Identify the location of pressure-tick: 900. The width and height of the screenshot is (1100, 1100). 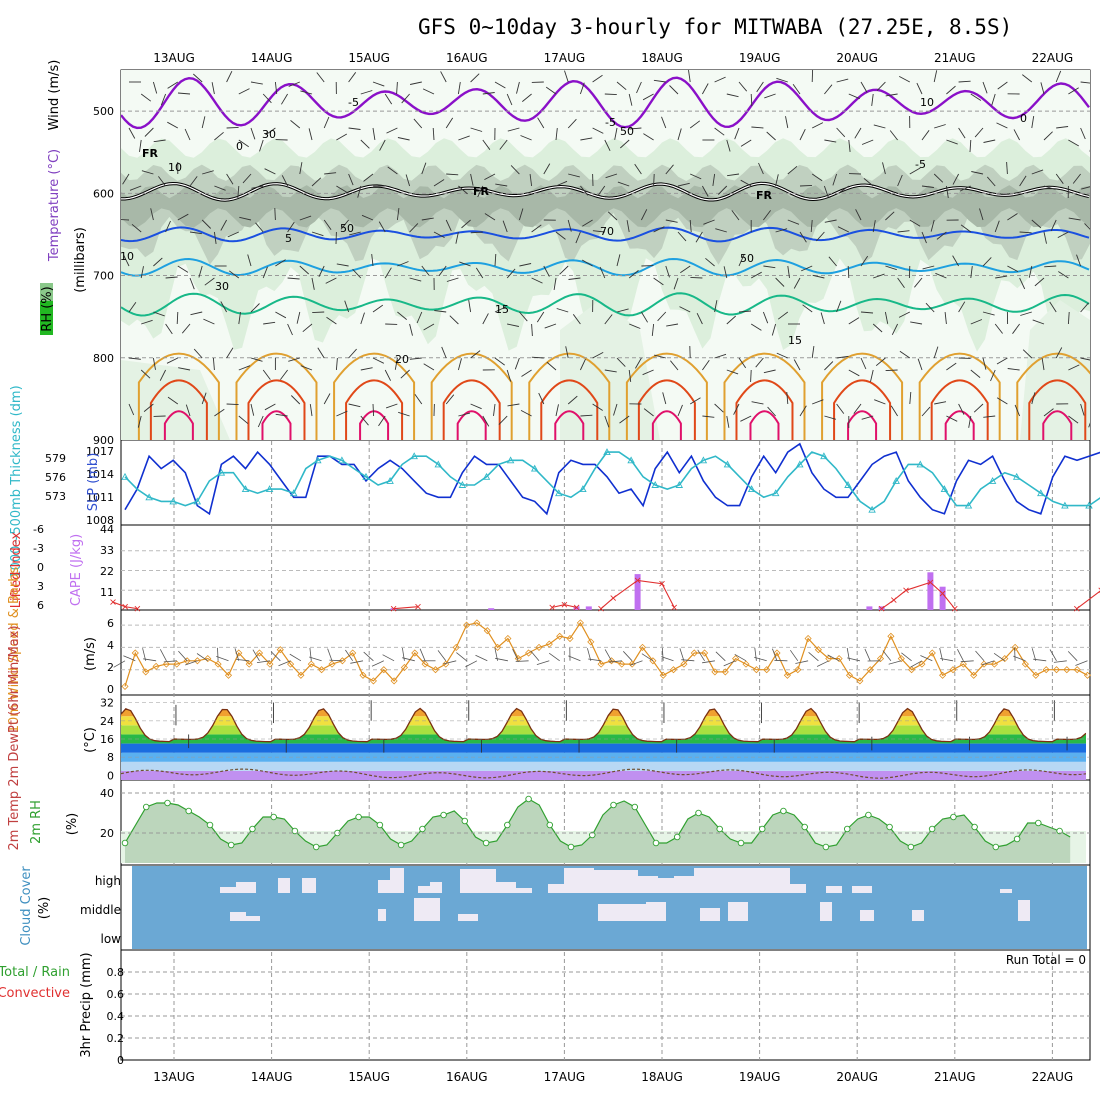
(103, 440).